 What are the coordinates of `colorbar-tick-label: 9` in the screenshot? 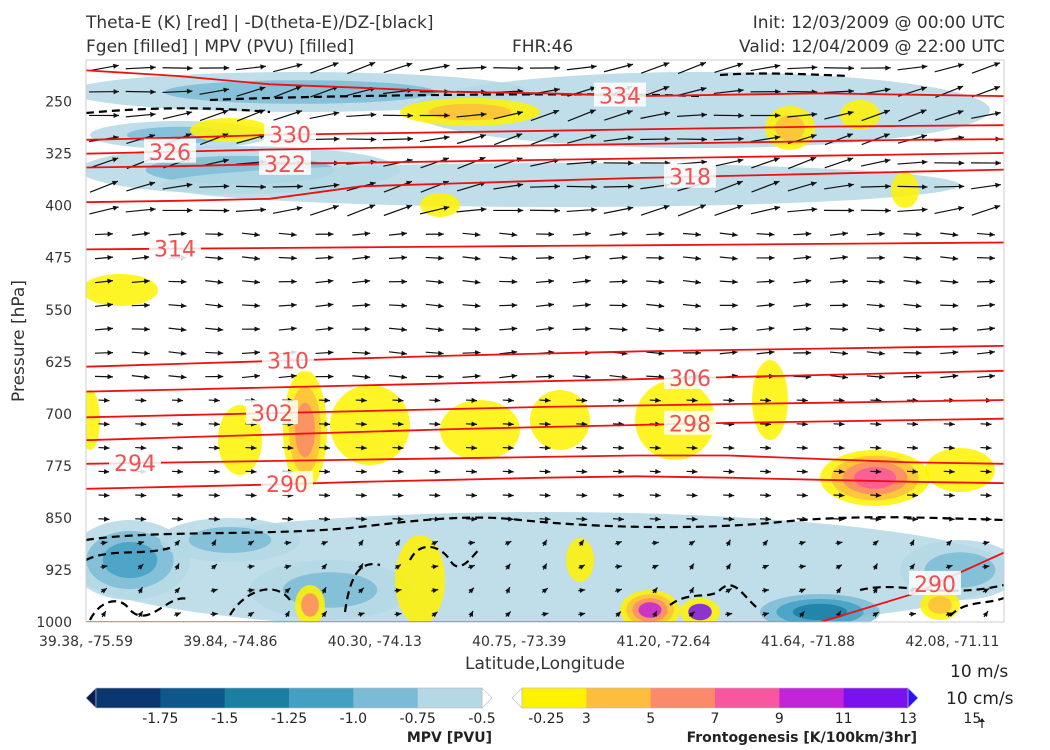 It's located at (779, 719).